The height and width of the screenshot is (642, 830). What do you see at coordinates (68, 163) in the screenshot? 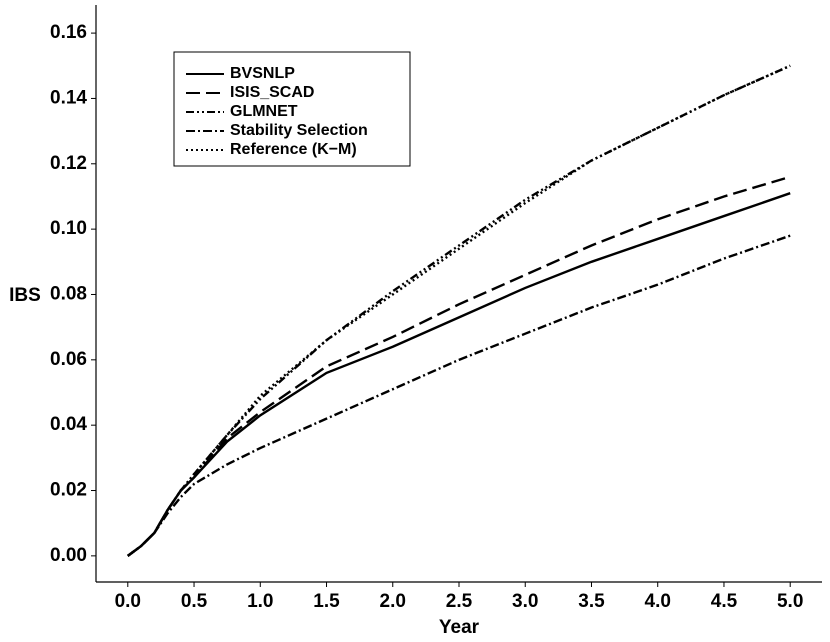
I see `y-tick-label: 0.12` at bounding box center [68, 163].